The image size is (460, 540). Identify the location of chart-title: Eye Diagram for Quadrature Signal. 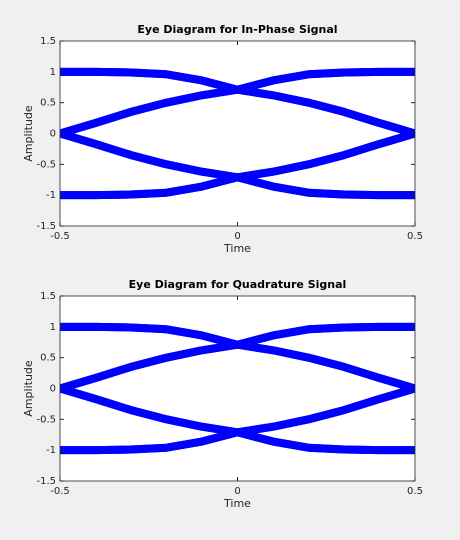
(238, 284).